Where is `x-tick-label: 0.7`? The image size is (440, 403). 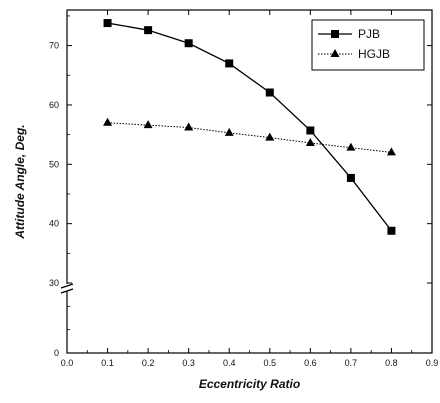
x-tick-label: 0.7 is located at coordinates (351, 363).